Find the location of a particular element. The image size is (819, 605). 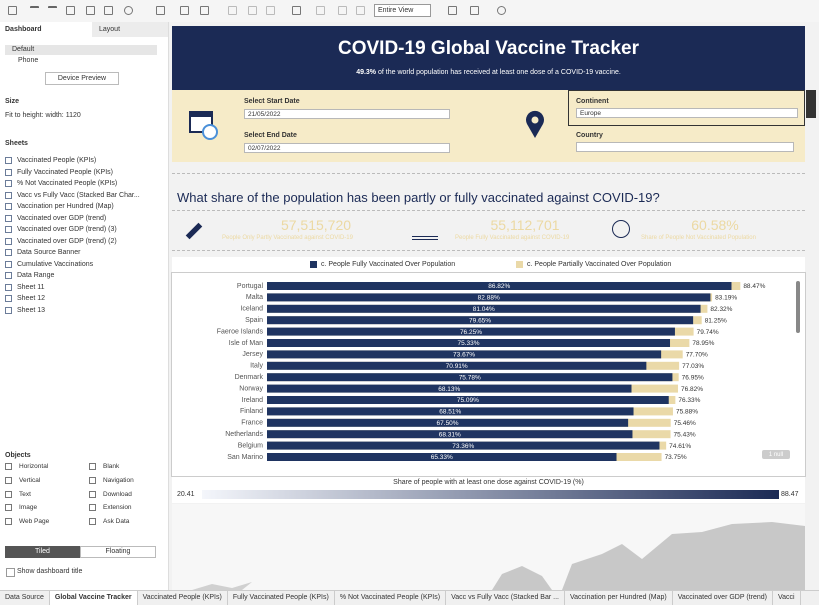

divider is located at coordinates (488, 210).